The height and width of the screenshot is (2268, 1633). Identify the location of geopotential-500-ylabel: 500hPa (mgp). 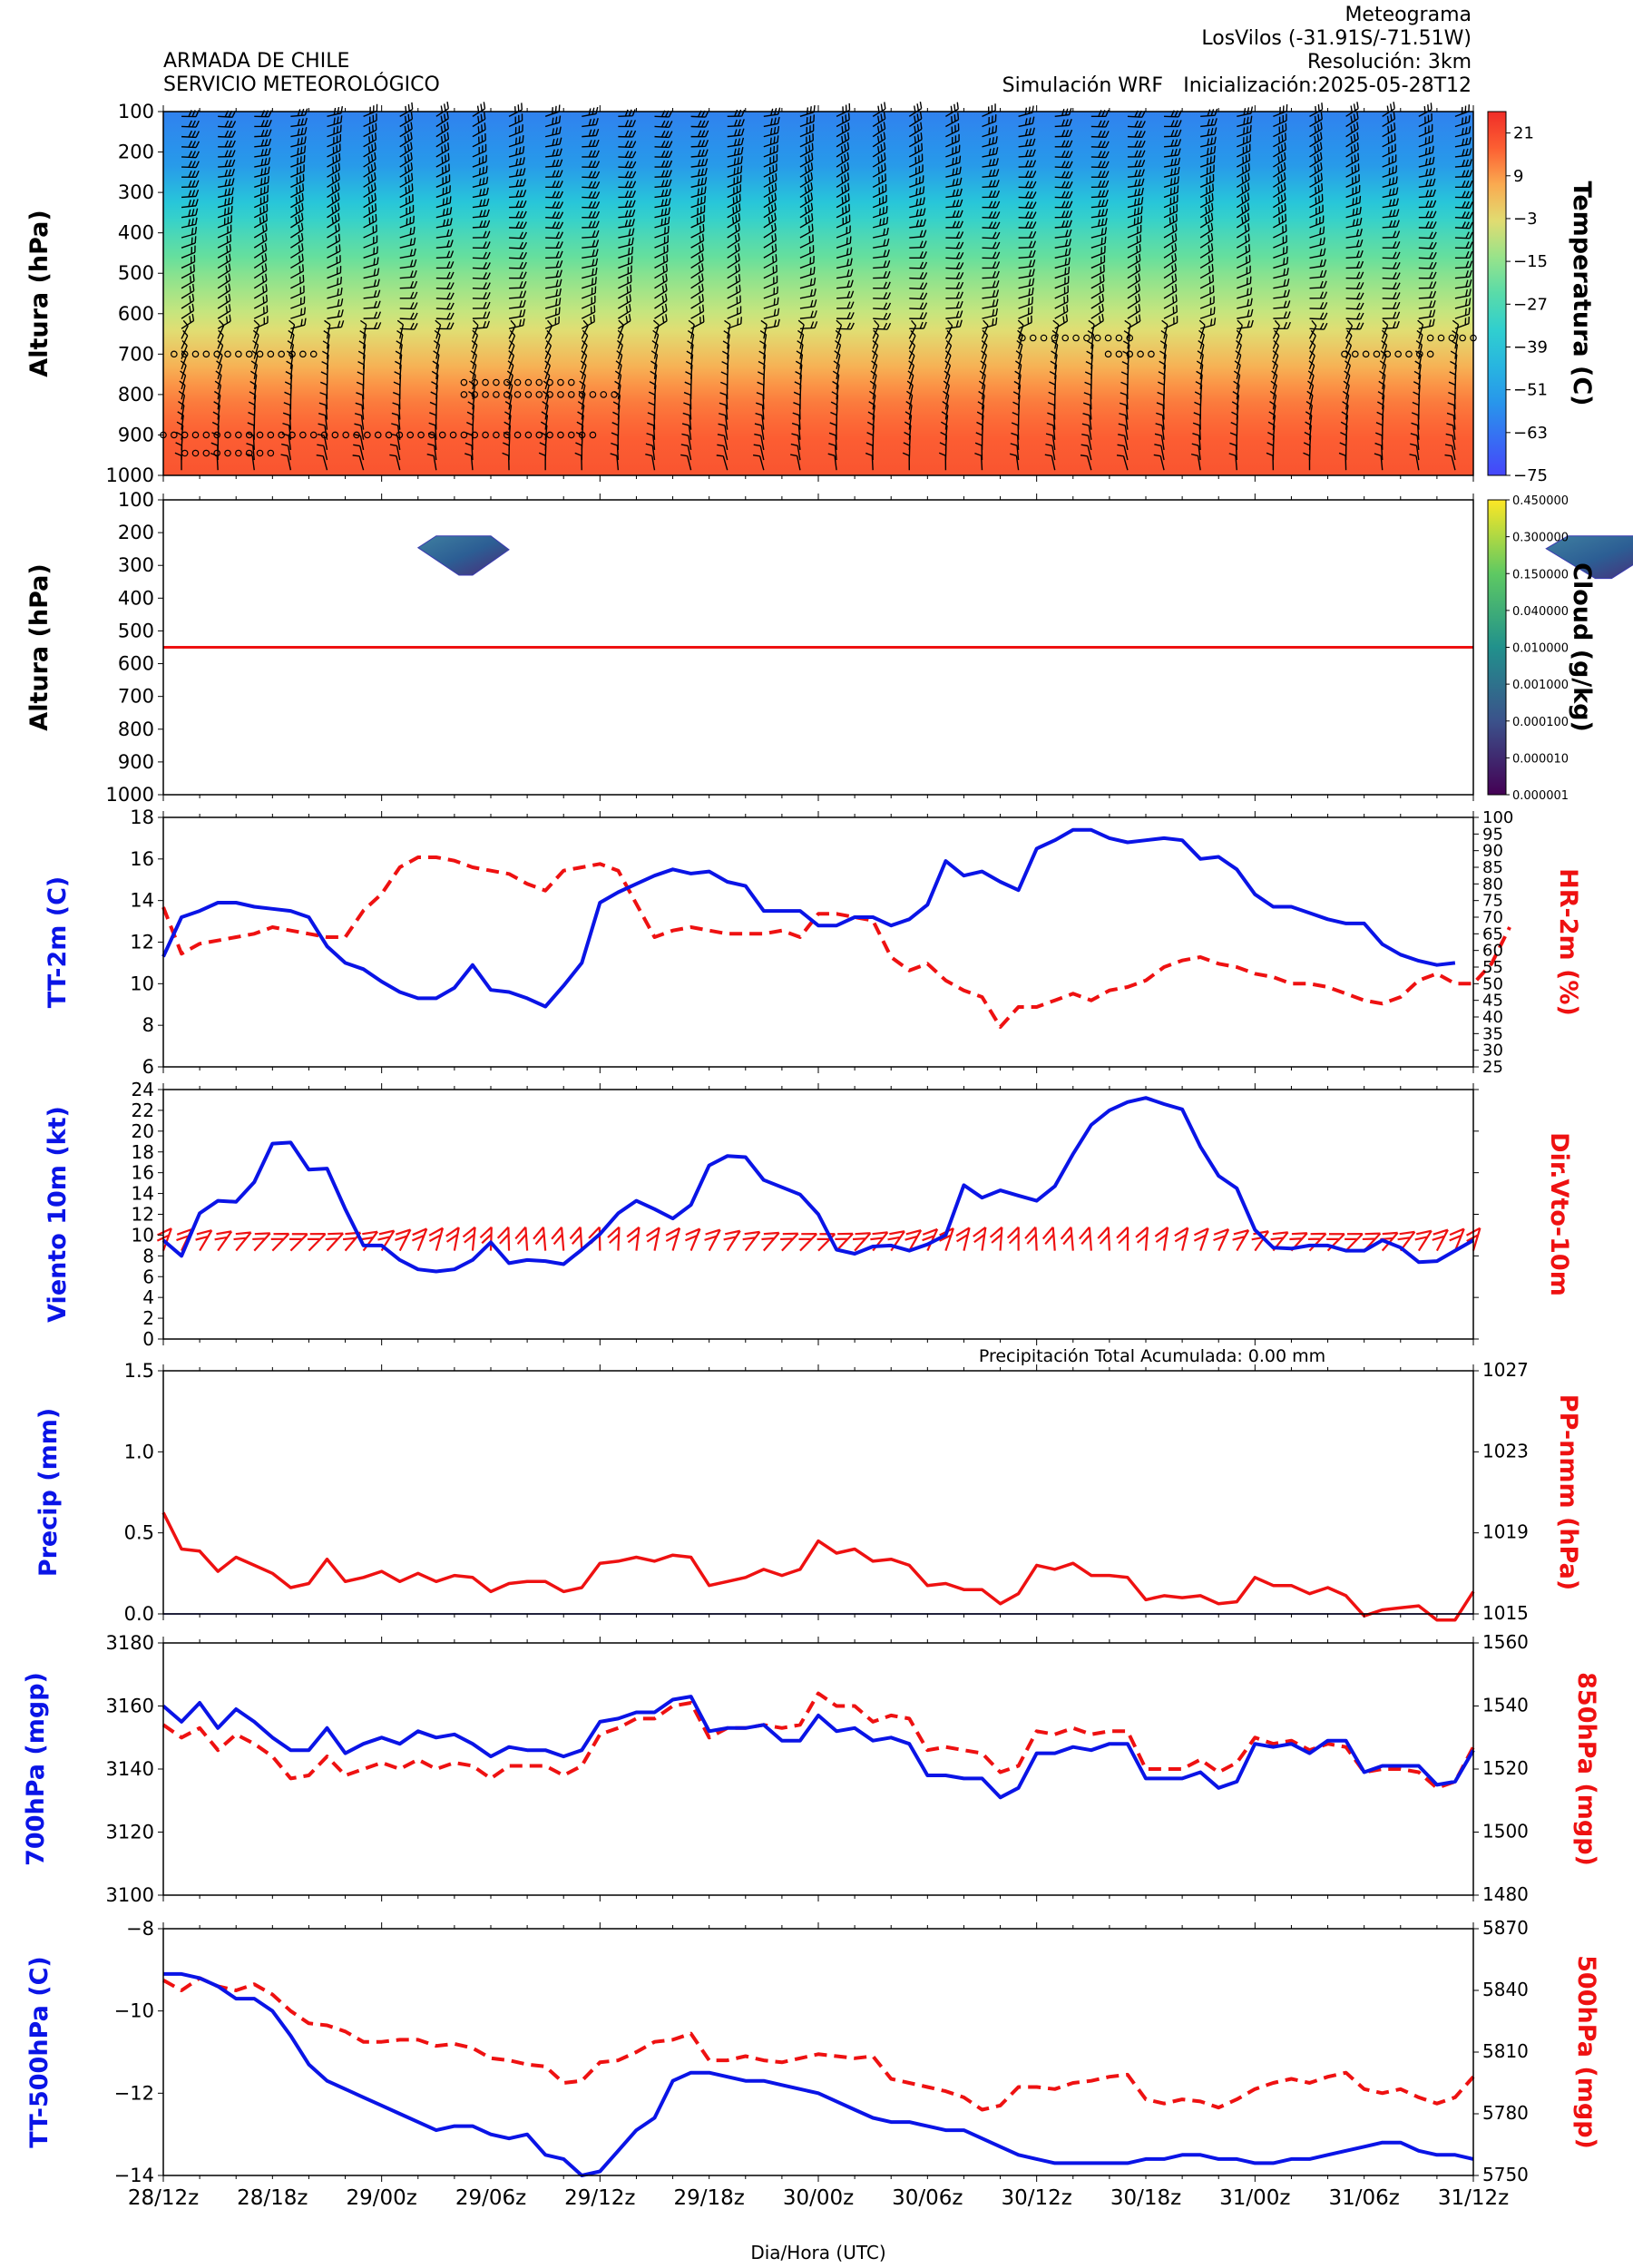
(1586, 2052).